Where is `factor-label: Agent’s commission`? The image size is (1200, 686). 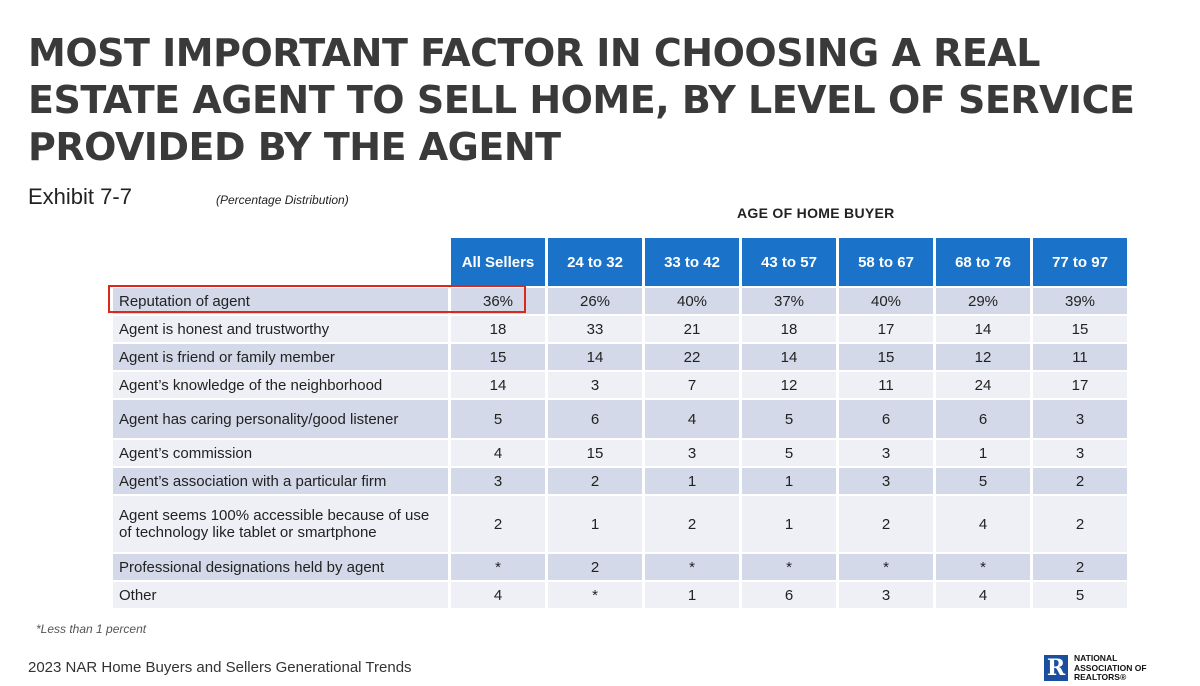 factor-label: Agent’s commission is located at coordinates (280, 453).